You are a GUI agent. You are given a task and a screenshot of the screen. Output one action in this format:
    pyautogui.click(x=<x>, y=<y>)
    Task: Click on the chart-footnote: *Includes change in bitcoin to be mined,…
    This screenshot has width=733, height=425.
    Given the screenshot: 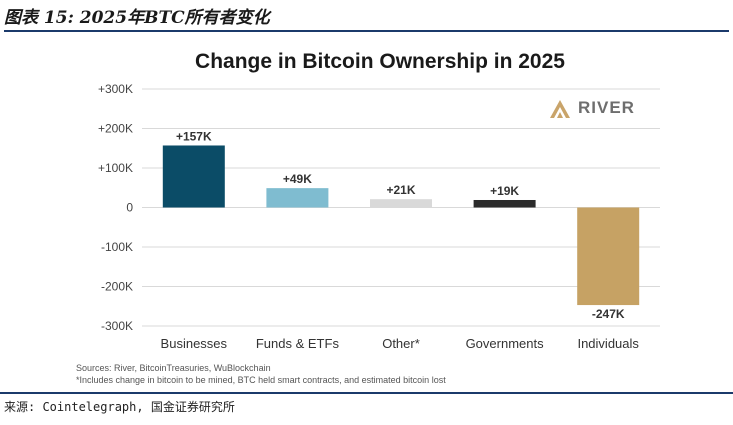 What is the action you would take?
    pyautogui.click(x=261, y=380)
    